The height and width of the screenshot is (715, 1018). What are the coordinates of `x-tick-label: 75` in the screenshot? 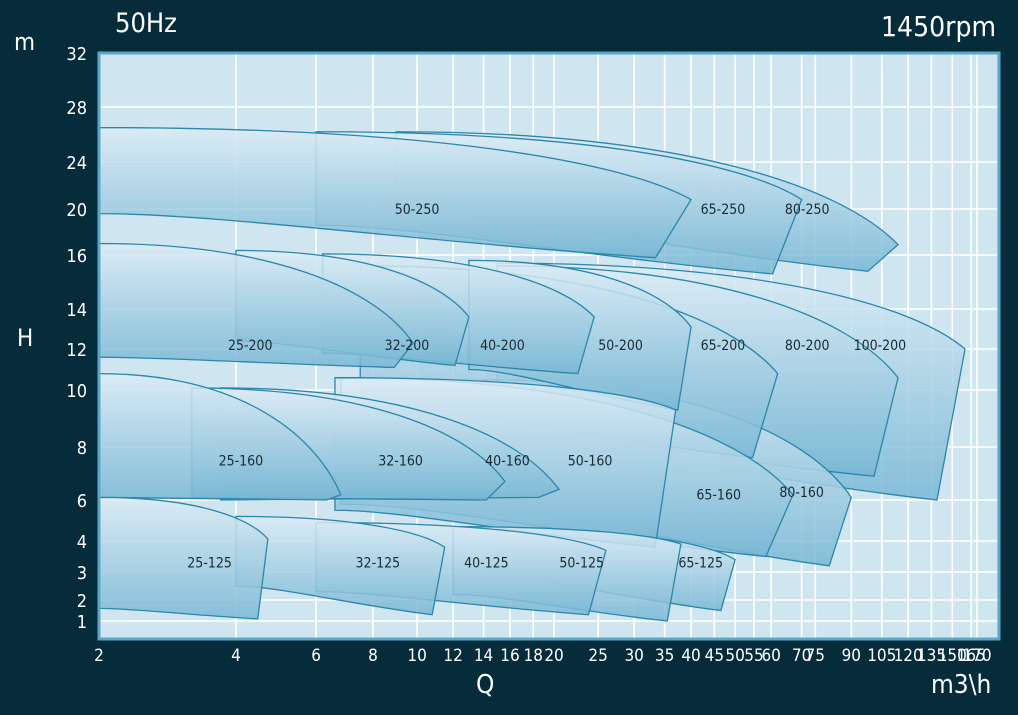 It's located at (815, 656).